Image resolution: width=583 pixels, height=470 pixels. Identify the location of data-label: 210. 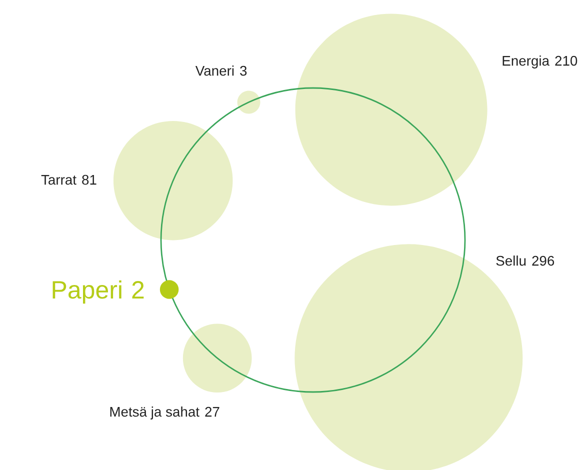
(566, 61).